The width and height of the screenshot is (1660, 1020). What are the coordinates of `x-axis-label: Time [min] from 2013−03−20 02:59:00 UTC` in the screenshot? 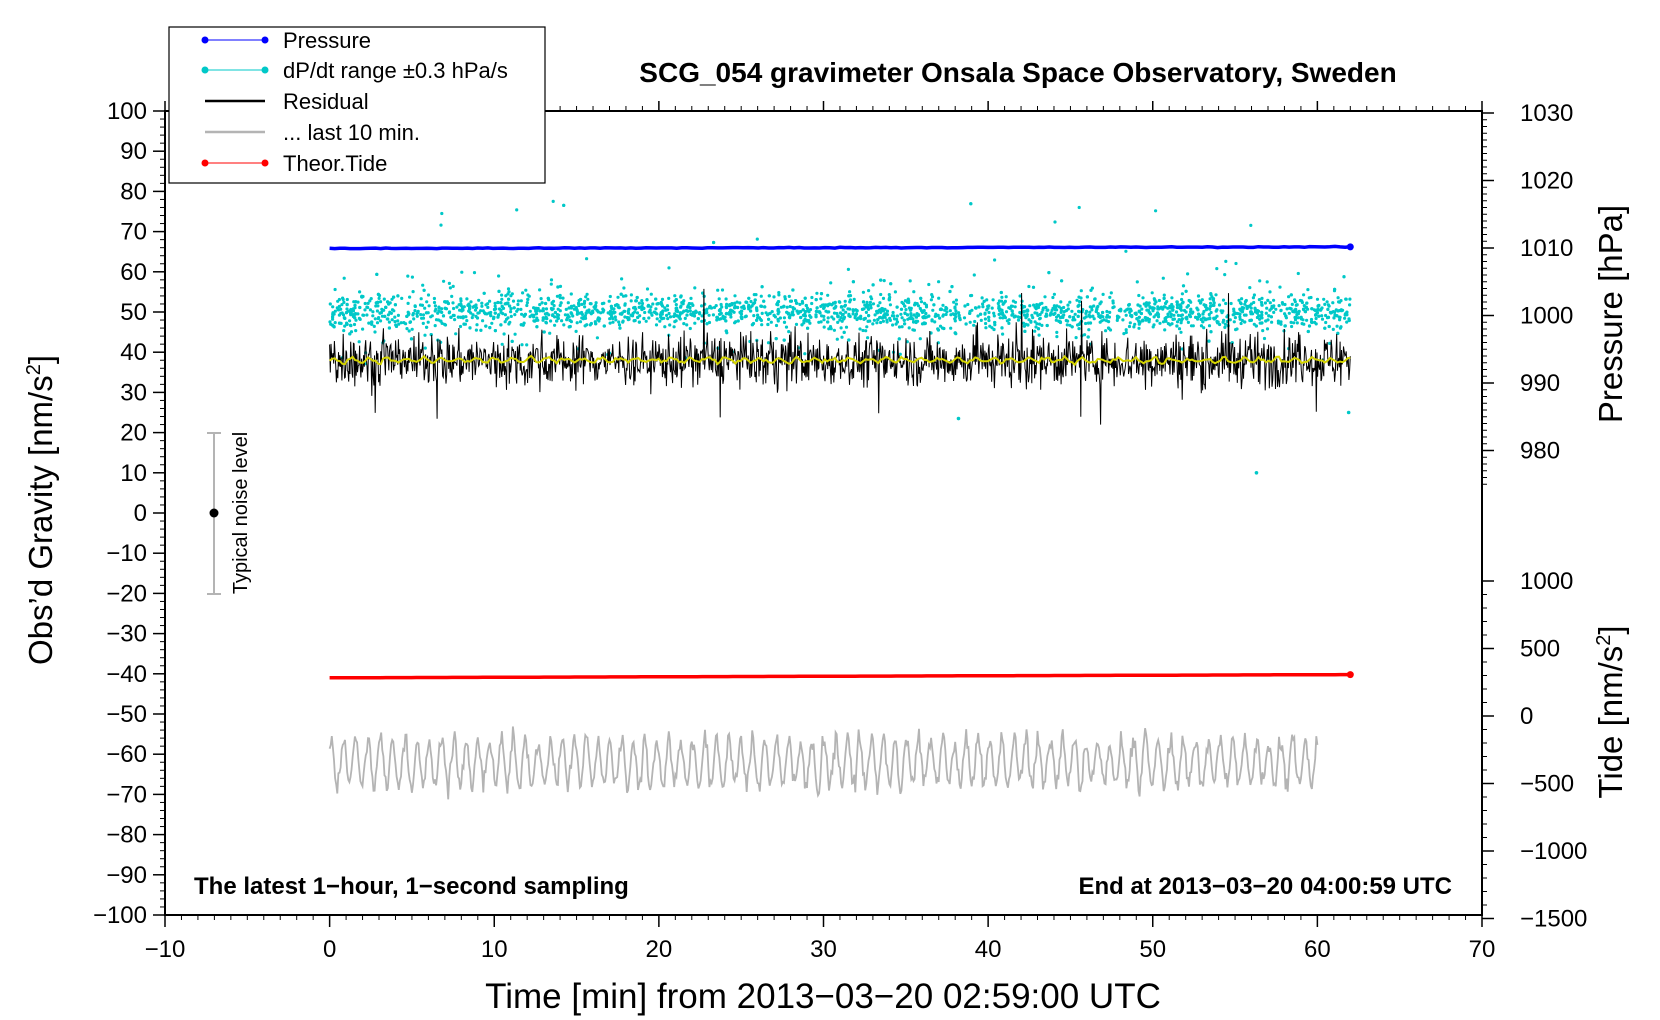 It's located at (823, 996).